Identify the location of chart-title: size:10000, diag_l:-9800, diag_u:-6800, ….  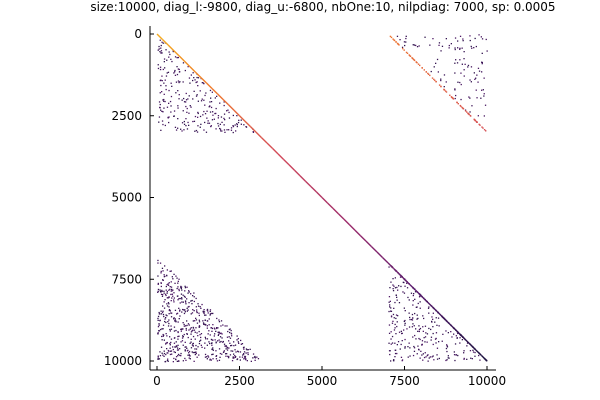
(322, 7).